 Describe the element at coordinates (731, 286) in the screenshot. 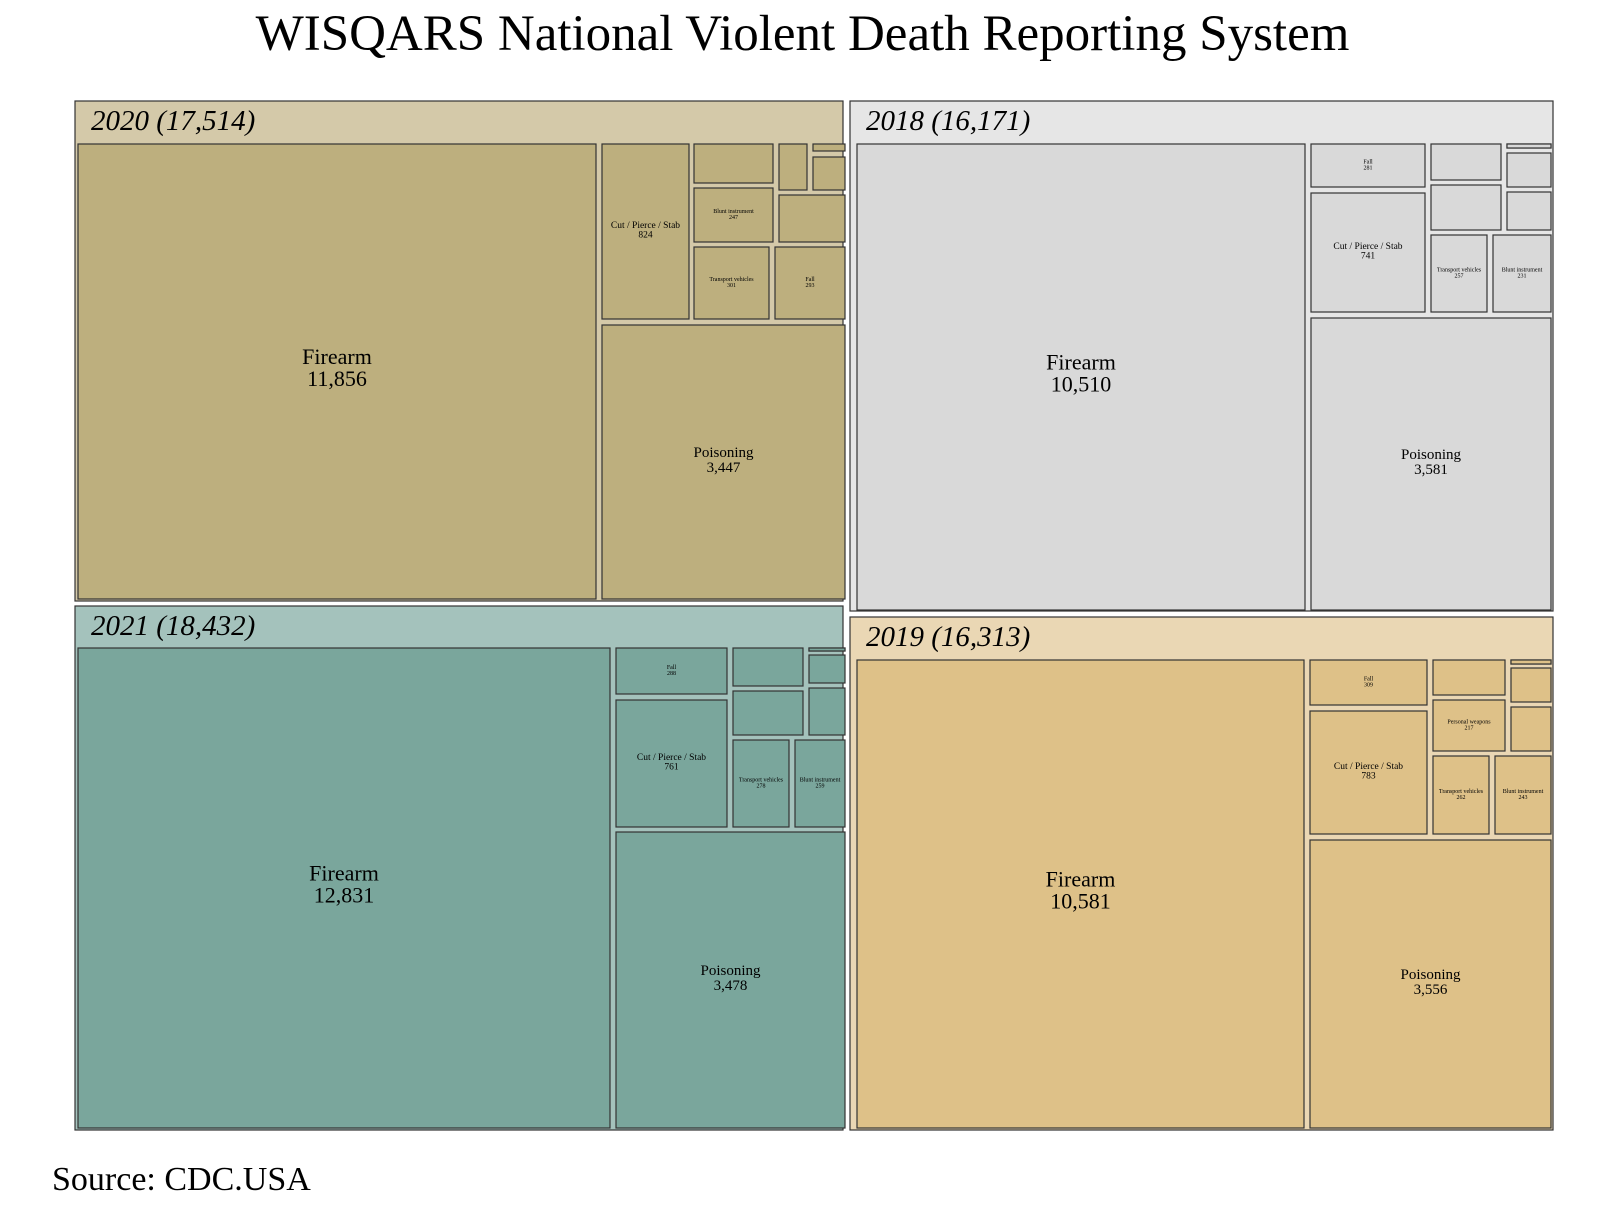

I see `cell-value-transport-vehicles-2020: 301` at that location.